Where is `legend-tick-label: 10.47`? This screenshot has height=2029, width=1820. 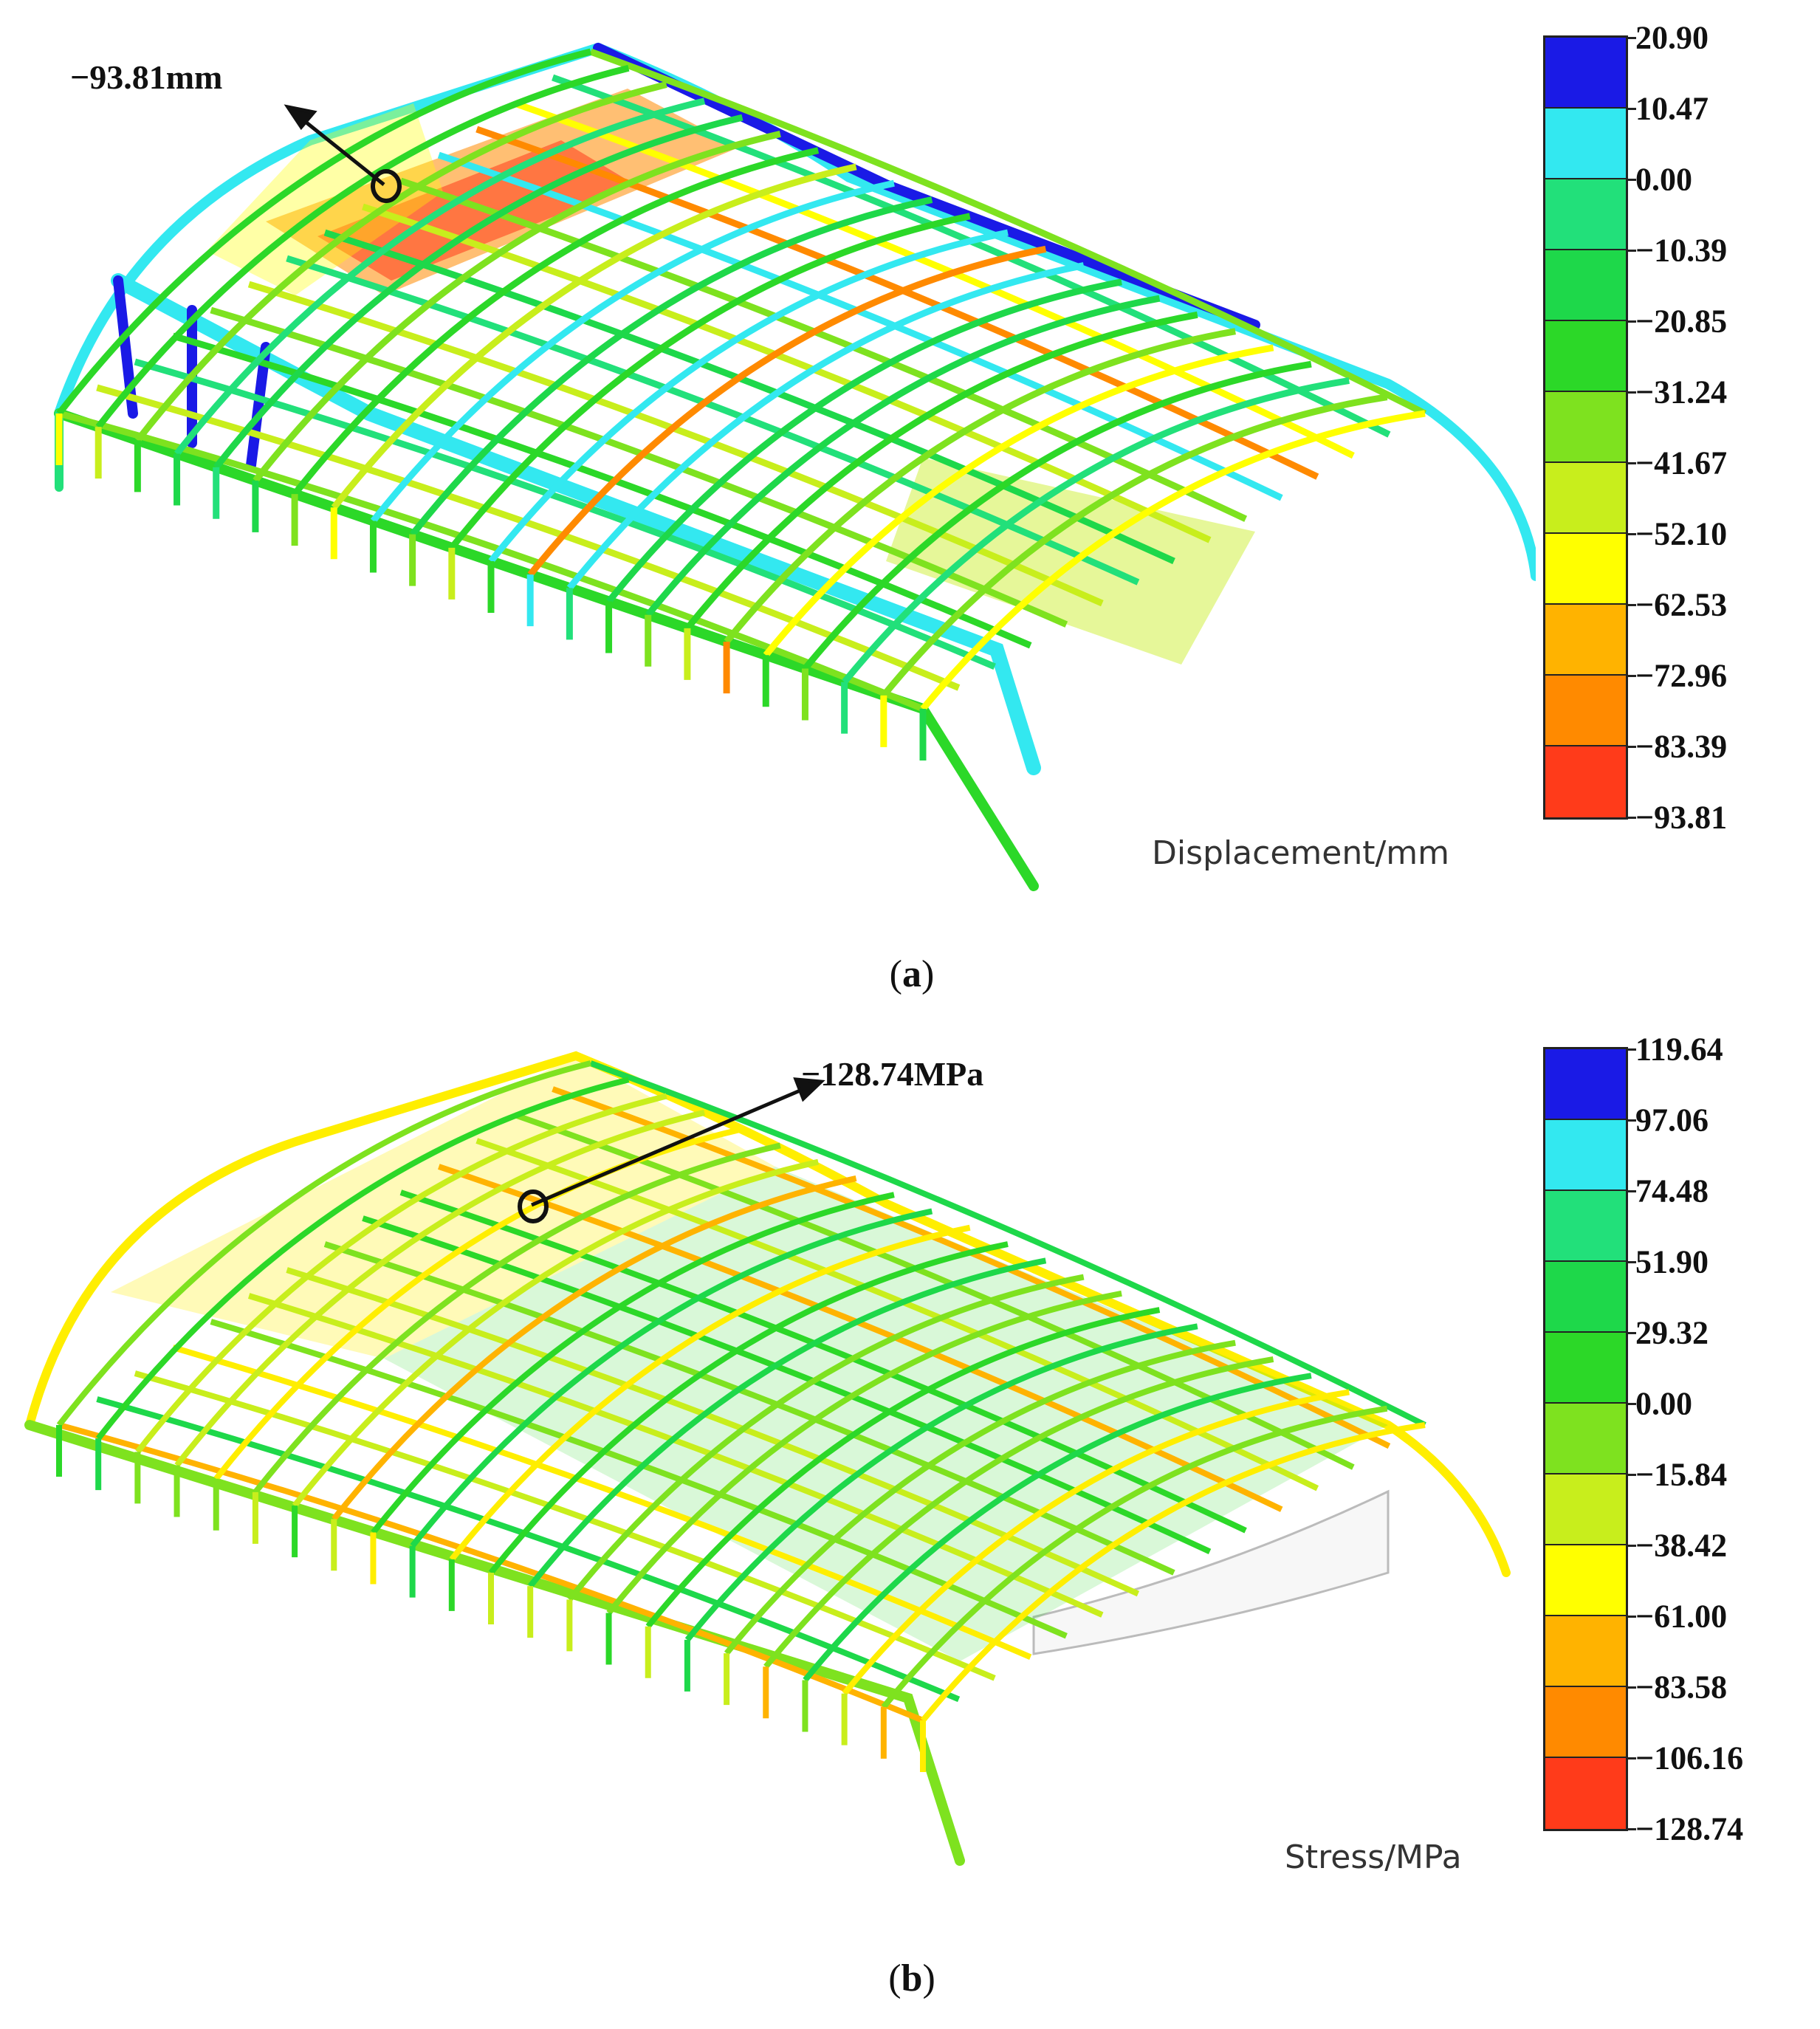
legend-tick-label: 10.47 is located at coordinates (1672, 108).